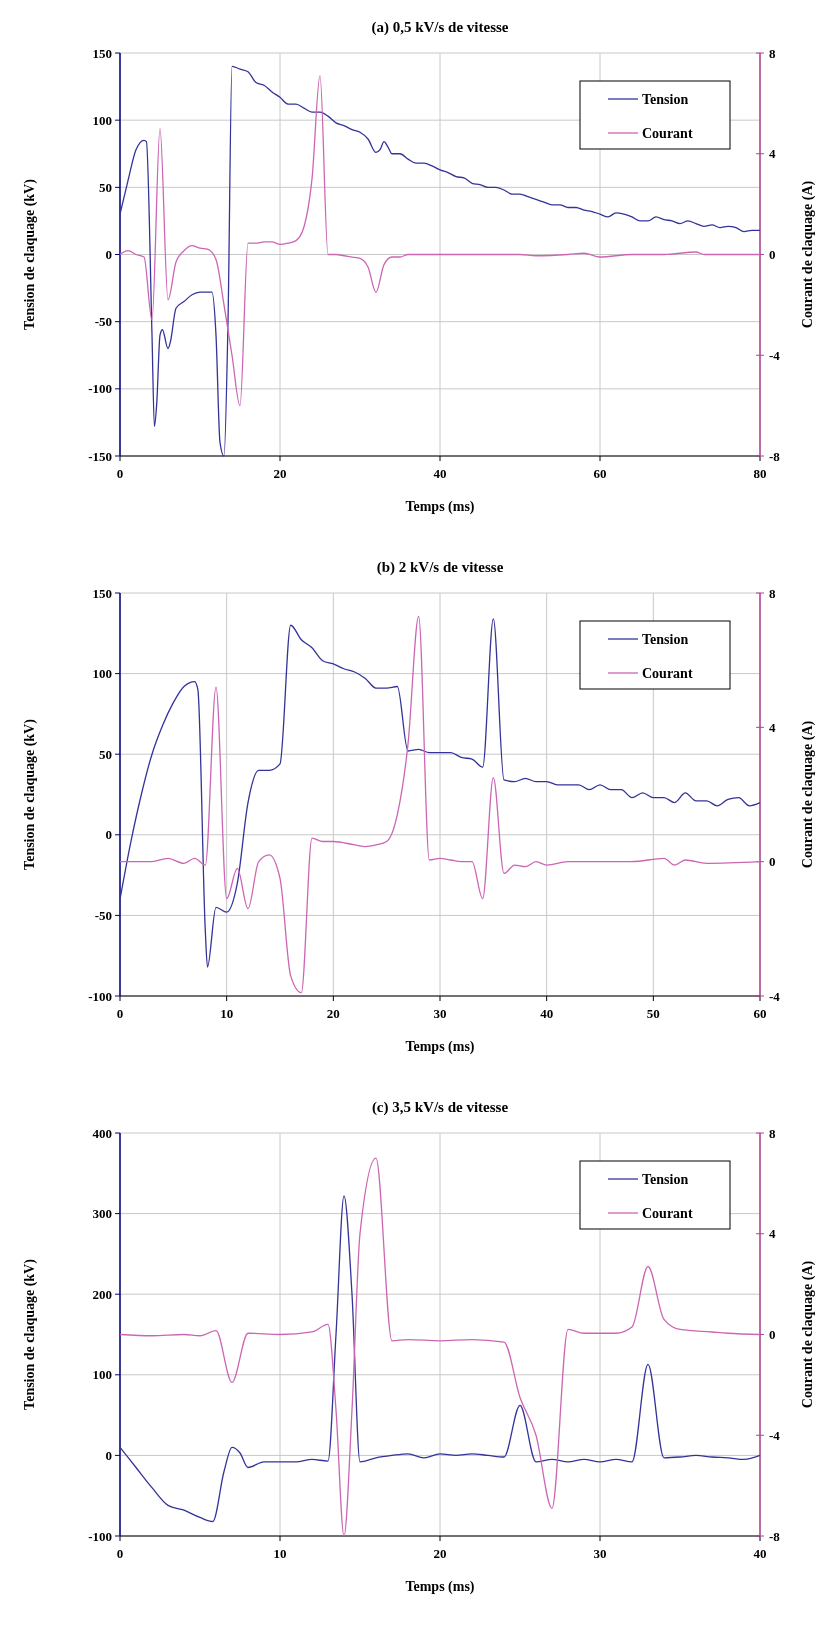 The height and width of the screenshot is (1631, 831). I want to click on y-tick-label: -150, so click(100, 456).